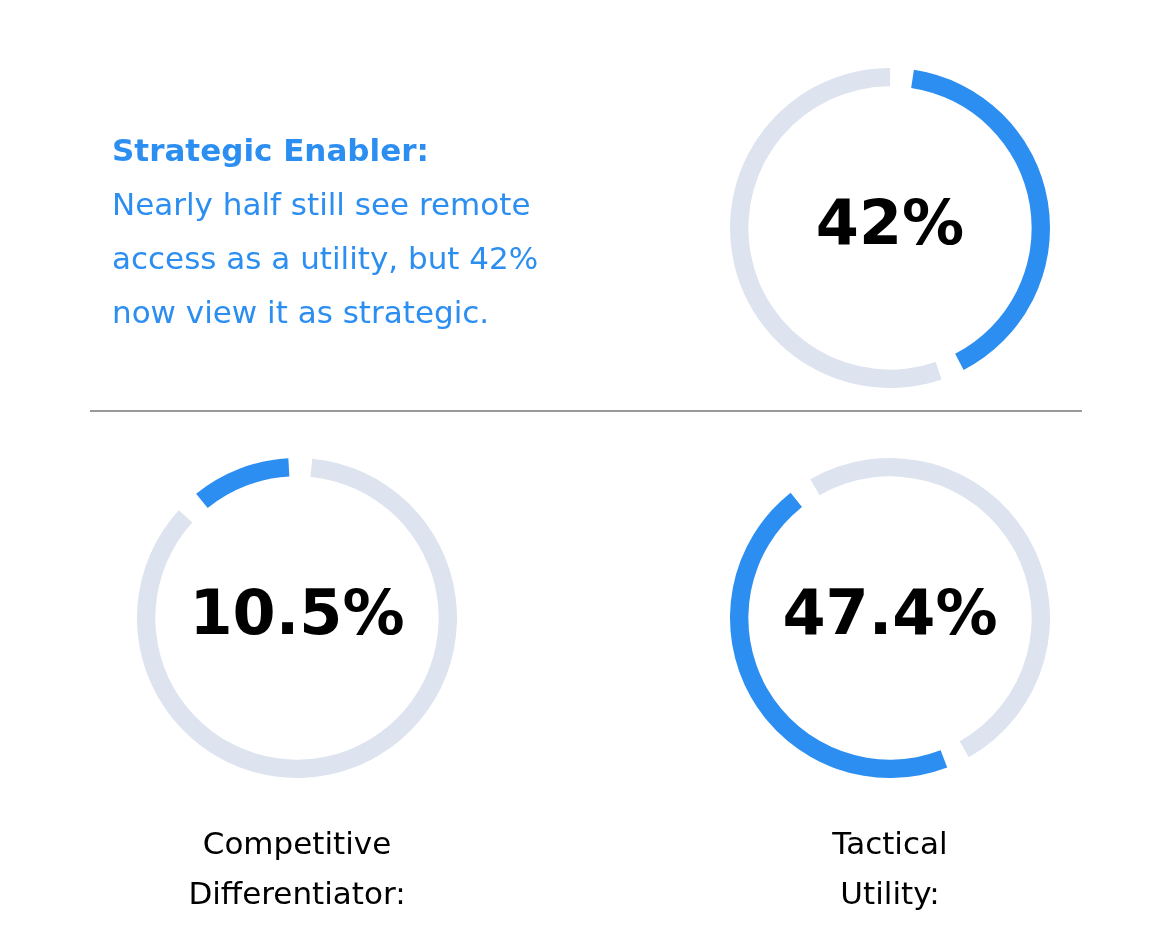 This screenshot has width=1176, height=950. I want to click on text: Strategic Enabler:, so click(271, 150).